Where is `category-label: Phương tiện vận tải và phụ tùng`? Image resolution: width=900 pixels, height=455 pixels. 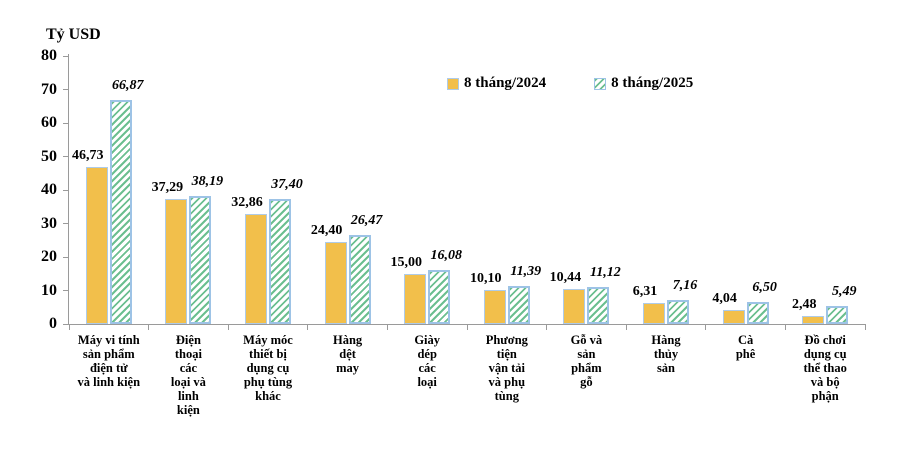 category-label: Phương tiện vận tải và phụ tùng is located at coordinates (506, 368).